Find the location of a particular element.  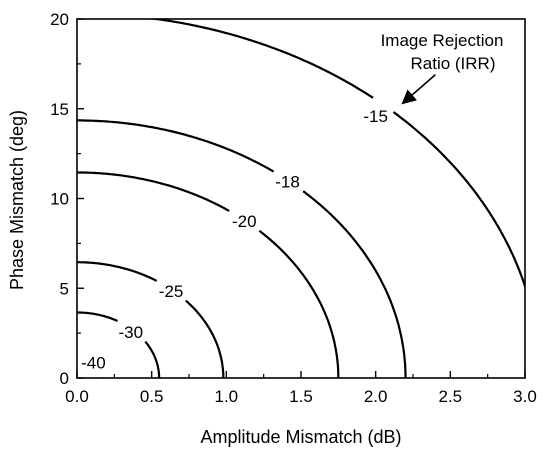

irr-annotation: Image Rejection Ratio (IRR) is located at coordinates (442, 68).